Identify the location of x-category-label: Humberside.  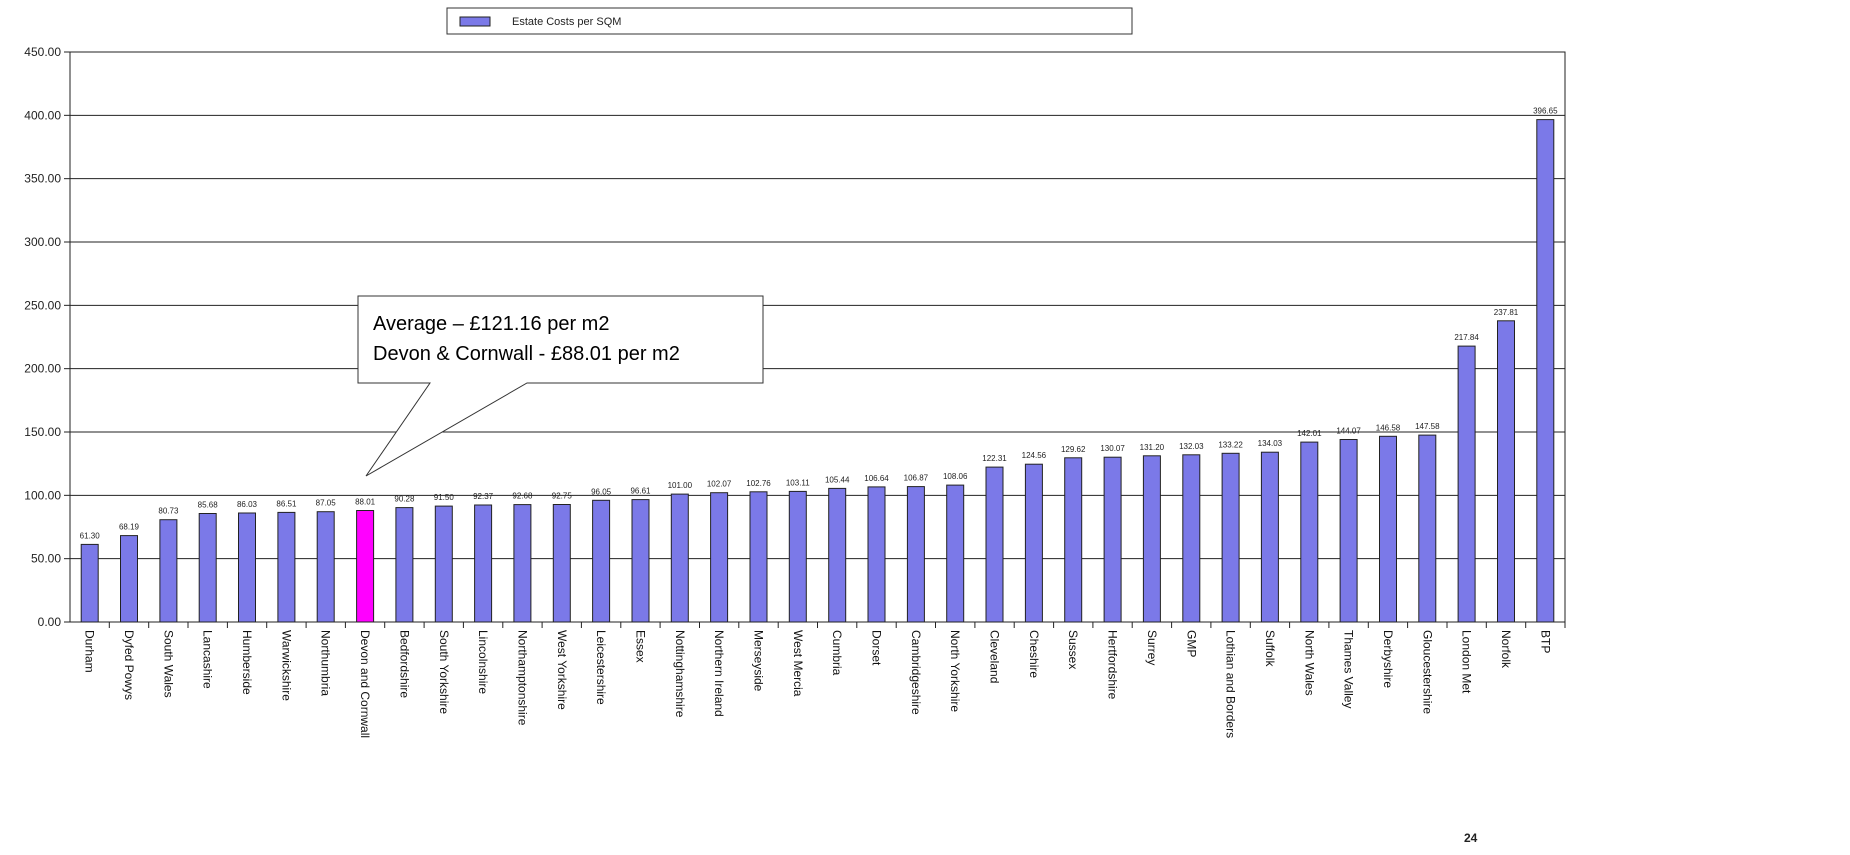
(247, 662).